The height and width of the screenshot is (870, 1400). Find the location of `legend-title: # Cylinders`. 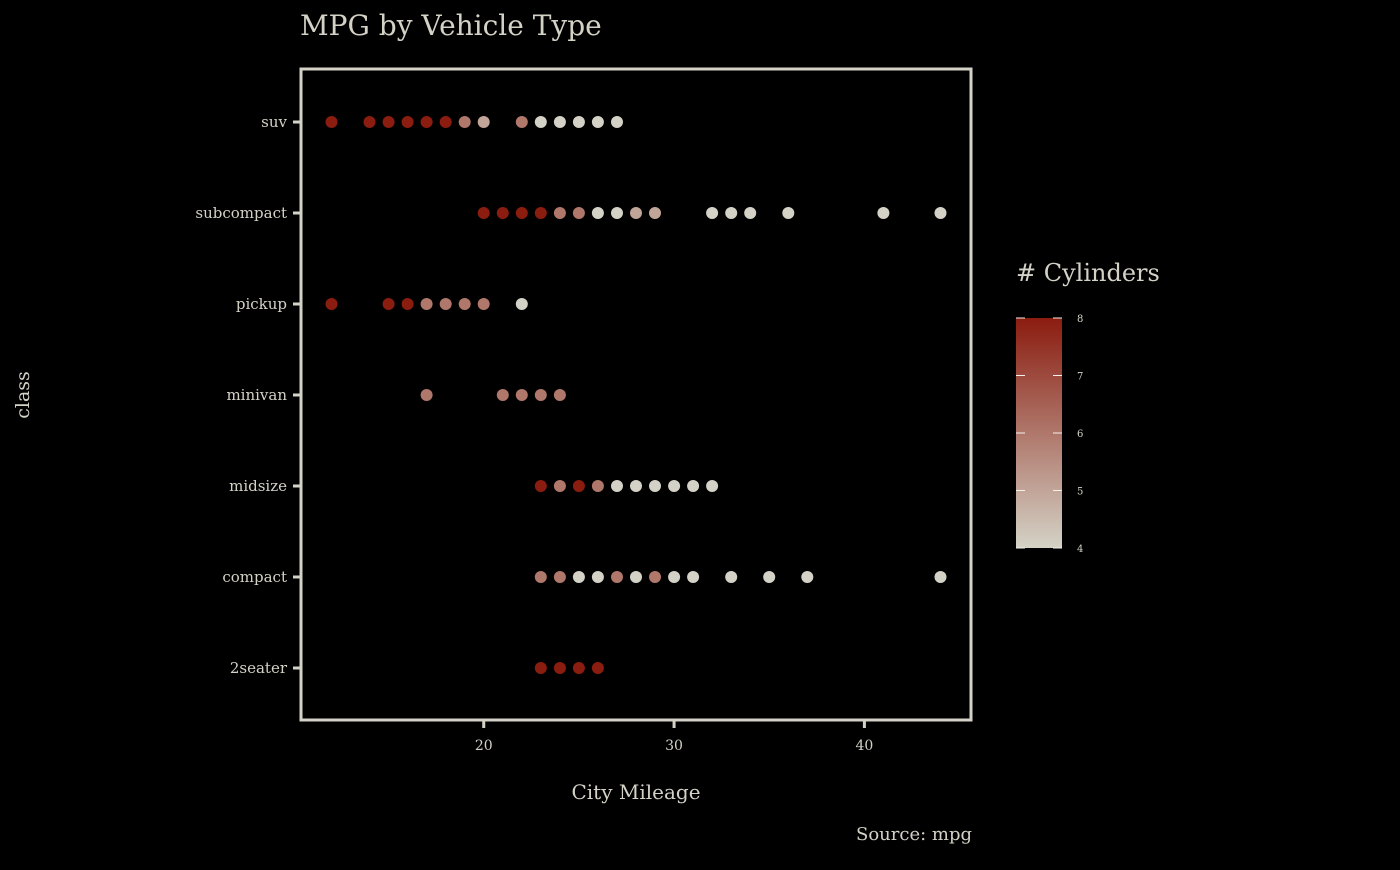

legend-title: # Cylinders is located at coordinates (1088, 273).